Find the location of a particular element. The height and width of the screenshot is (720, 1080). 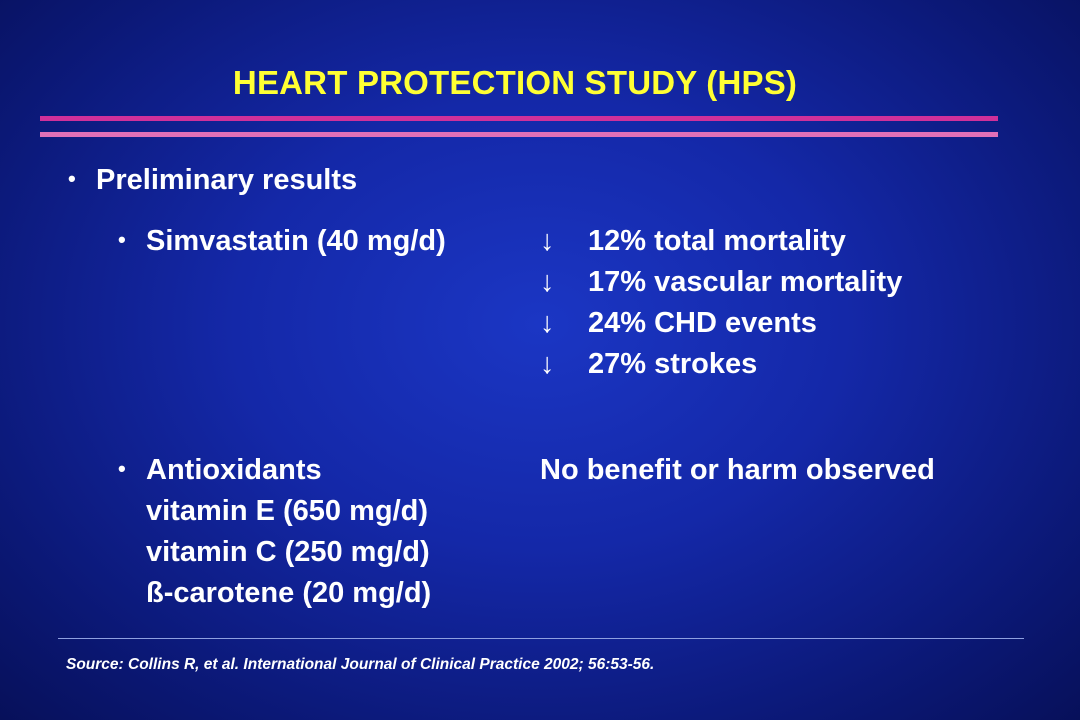

antioxidants-result: No benefit or harm observed is located at coordinates (737, 470).